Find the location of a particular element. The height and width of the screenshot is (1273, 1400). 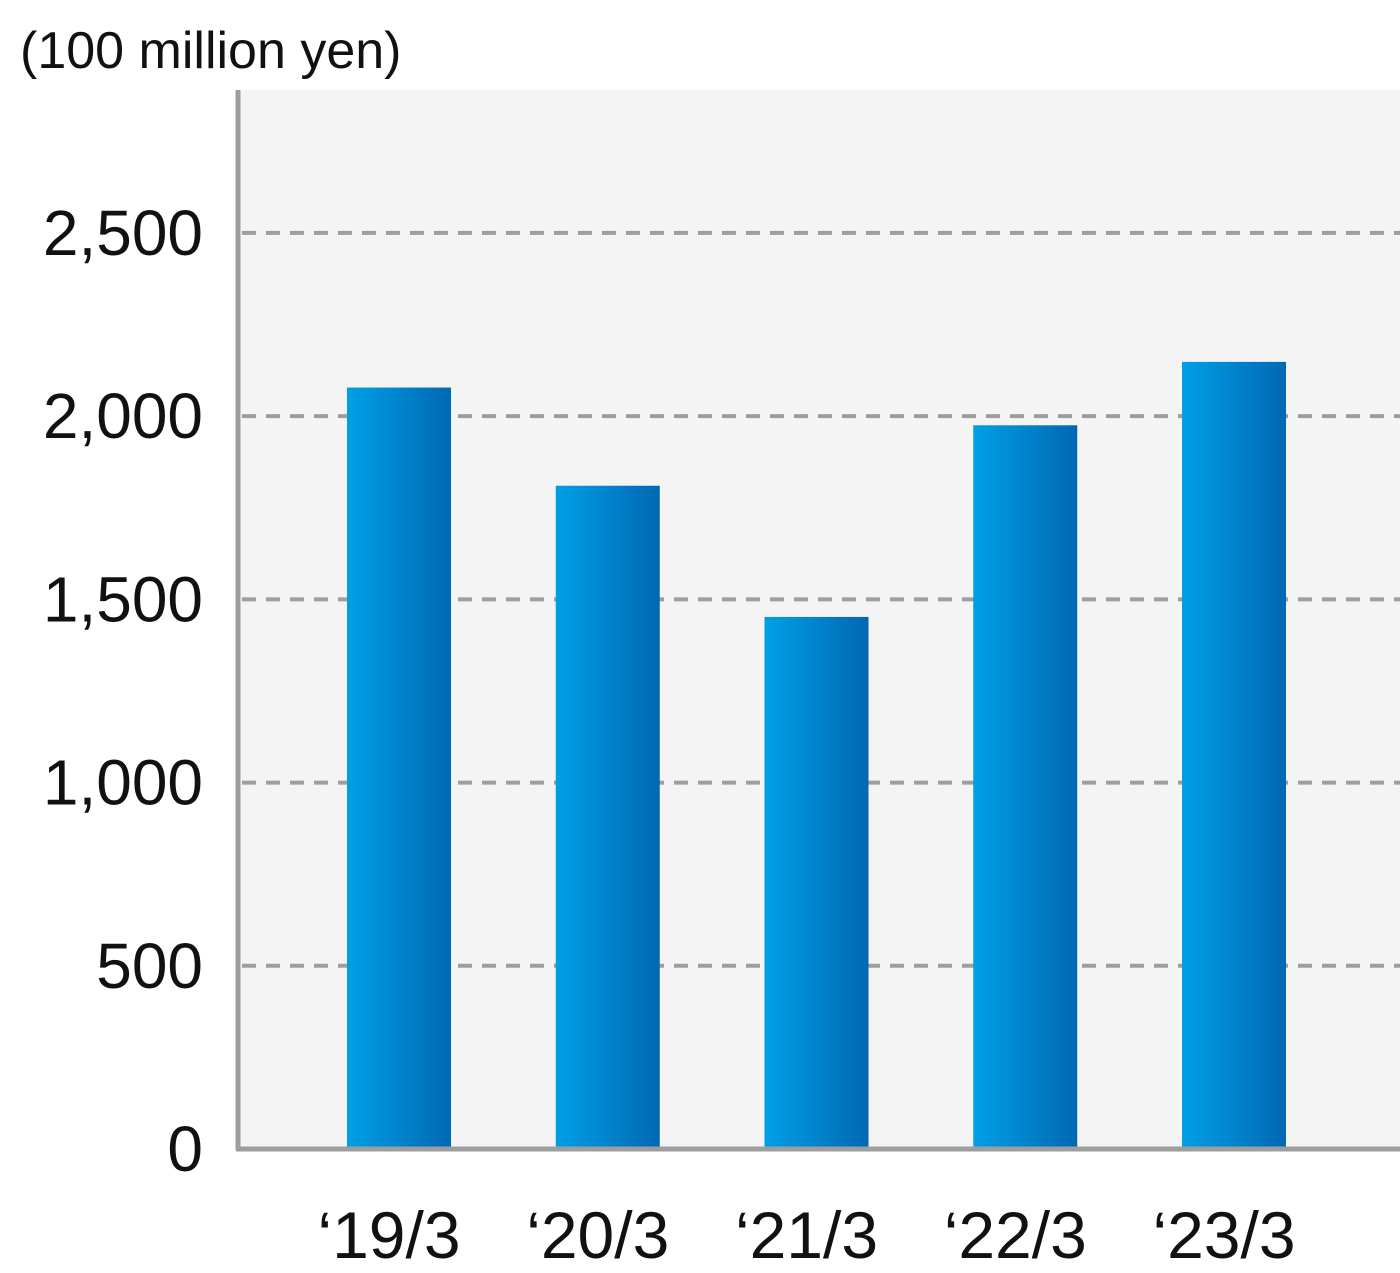

y-tick-label: 2,000 is located at coordinates (123, 416).